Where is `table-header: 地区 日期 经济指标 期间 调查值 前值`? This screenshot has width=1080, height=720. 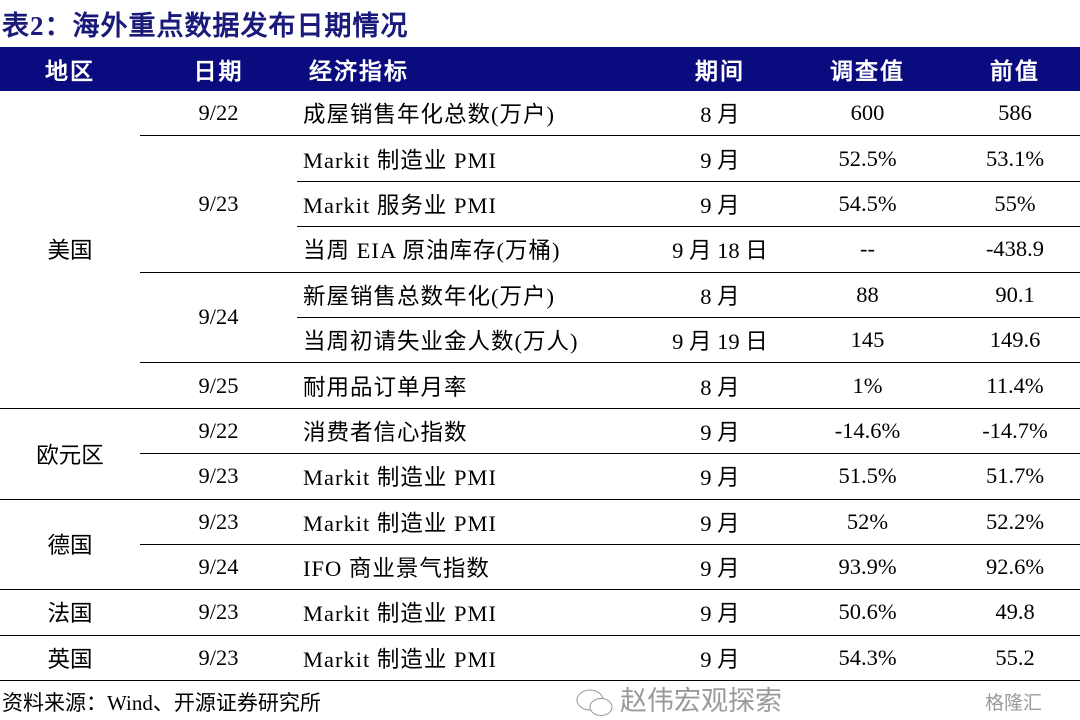
table-header: 地区 日期 经济指标 期间 调查值 前值 is located at coordinates (540, 69).